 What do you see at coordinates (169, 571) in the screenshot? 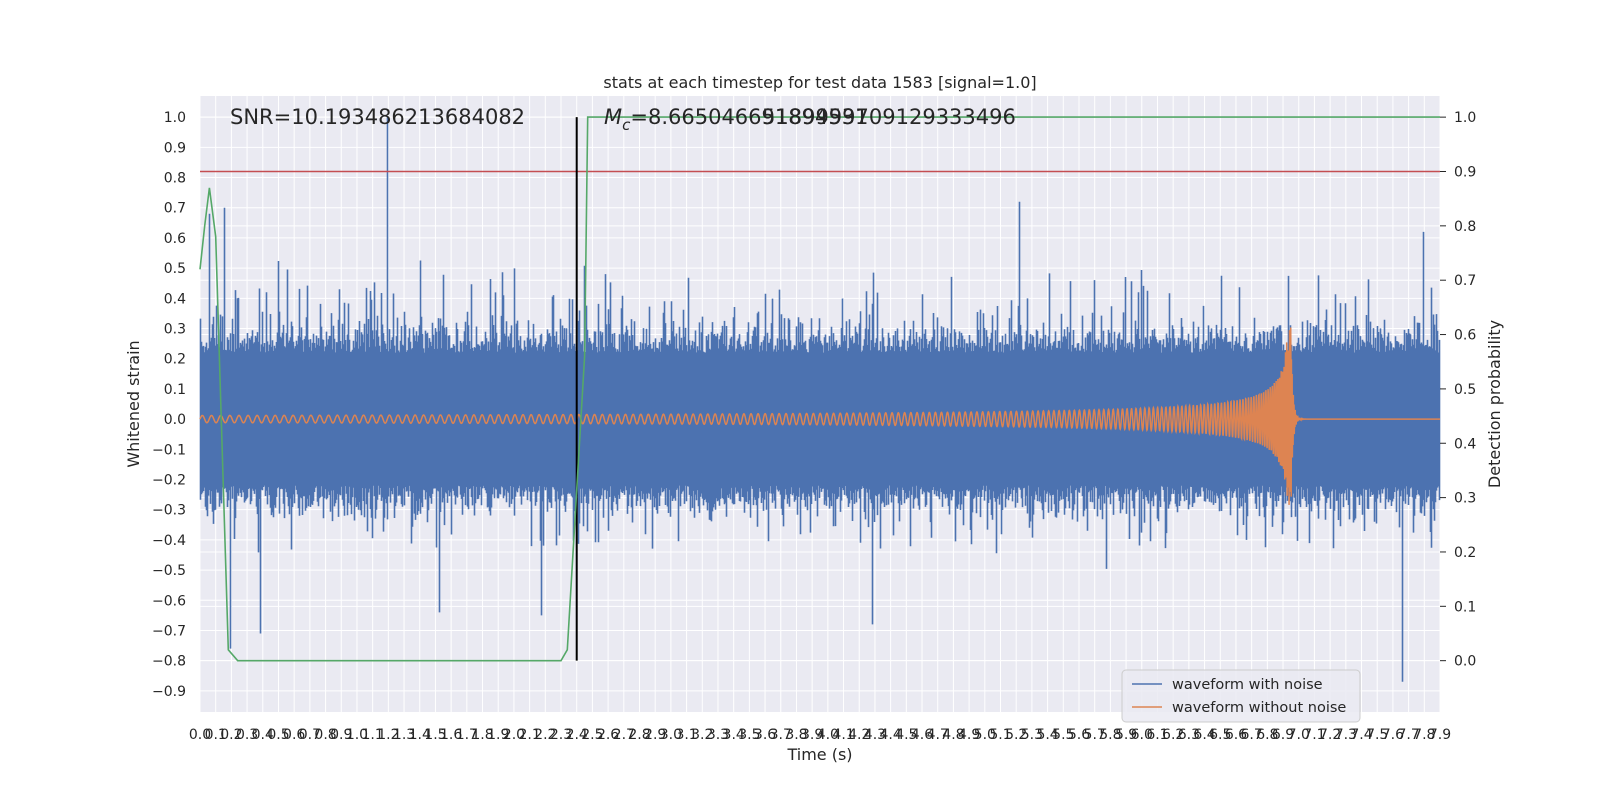
I see `y-left-tick-label: −0.5` at bounding box center [169, 571].